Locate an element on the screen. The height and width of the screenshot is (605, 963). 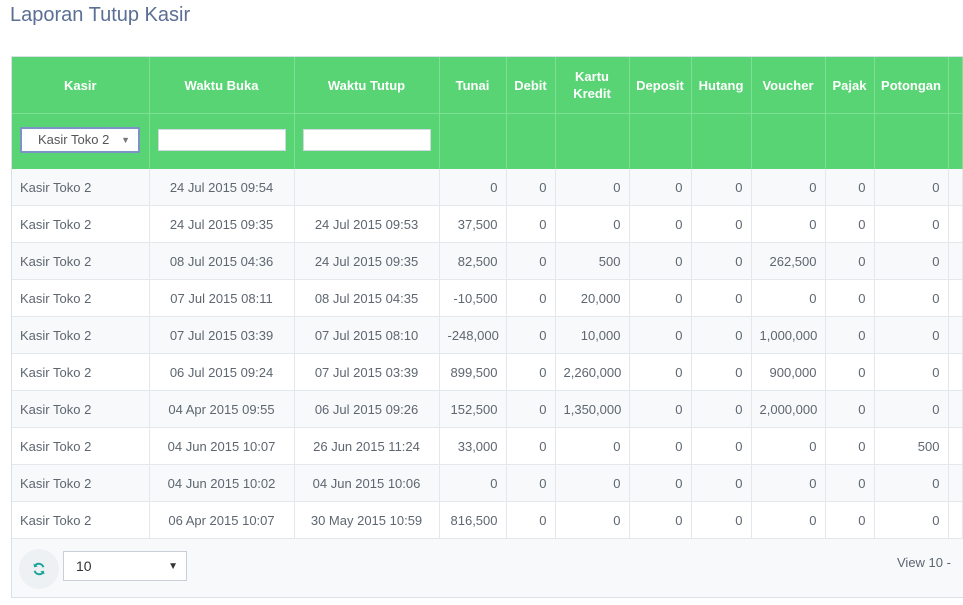
cell-waktu-buka: 04 Jun 2015 10:02 is located at coordinates (222, 483).